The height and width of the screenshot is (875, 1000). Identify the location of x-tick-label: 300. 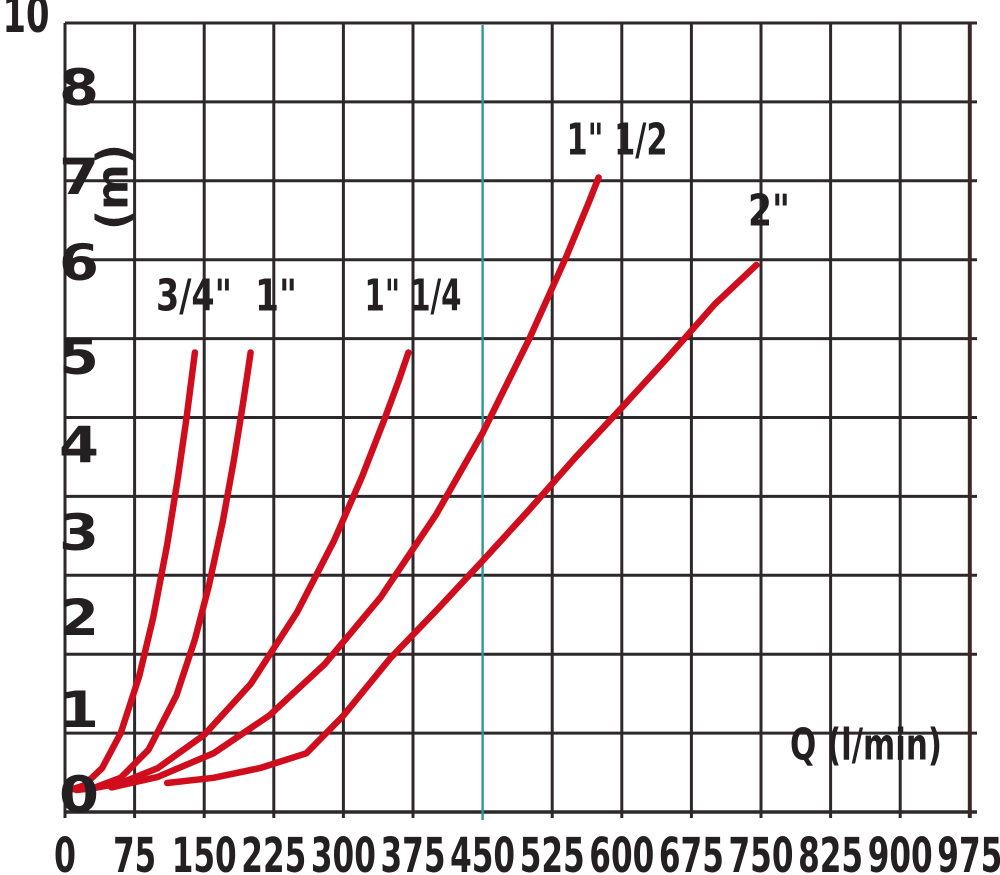
(343, 851).